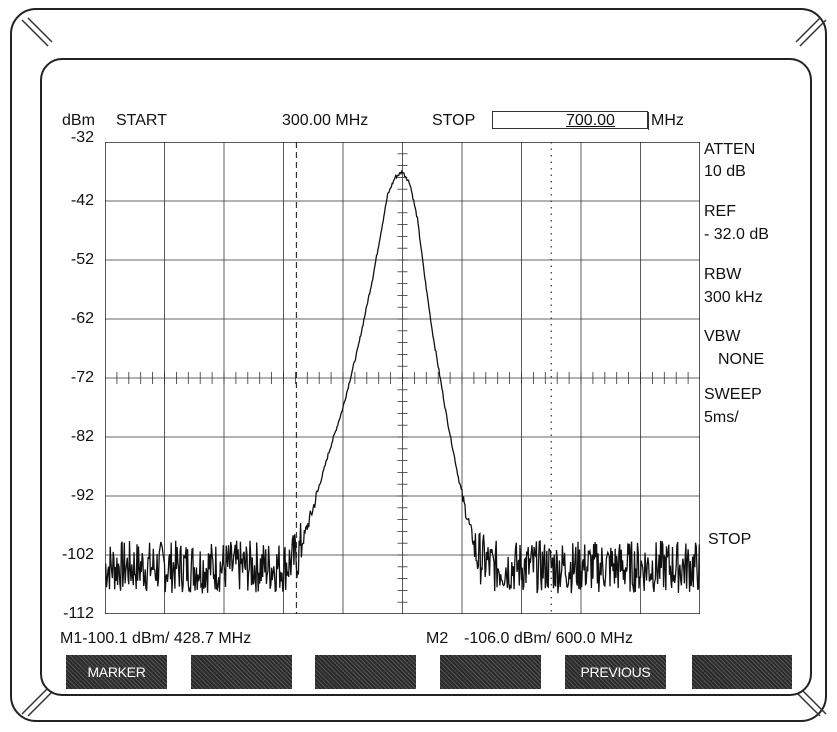 This screenshot has width=837, height=732. What do you see at coordinates (82, 259) in the screenshot?
I see `y-tick-label: -52` at bounding box center [82, 259].